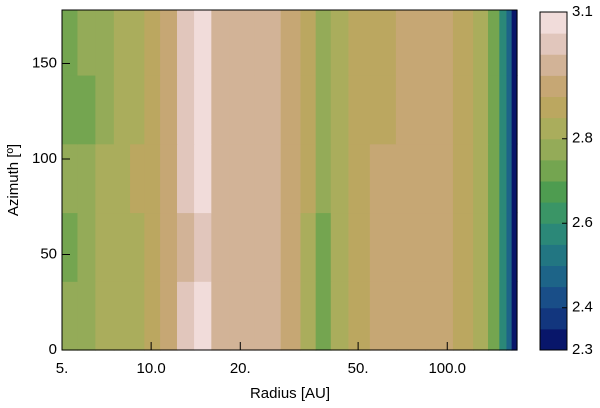  I want to click on colorbar-frame, so click(553, 181).